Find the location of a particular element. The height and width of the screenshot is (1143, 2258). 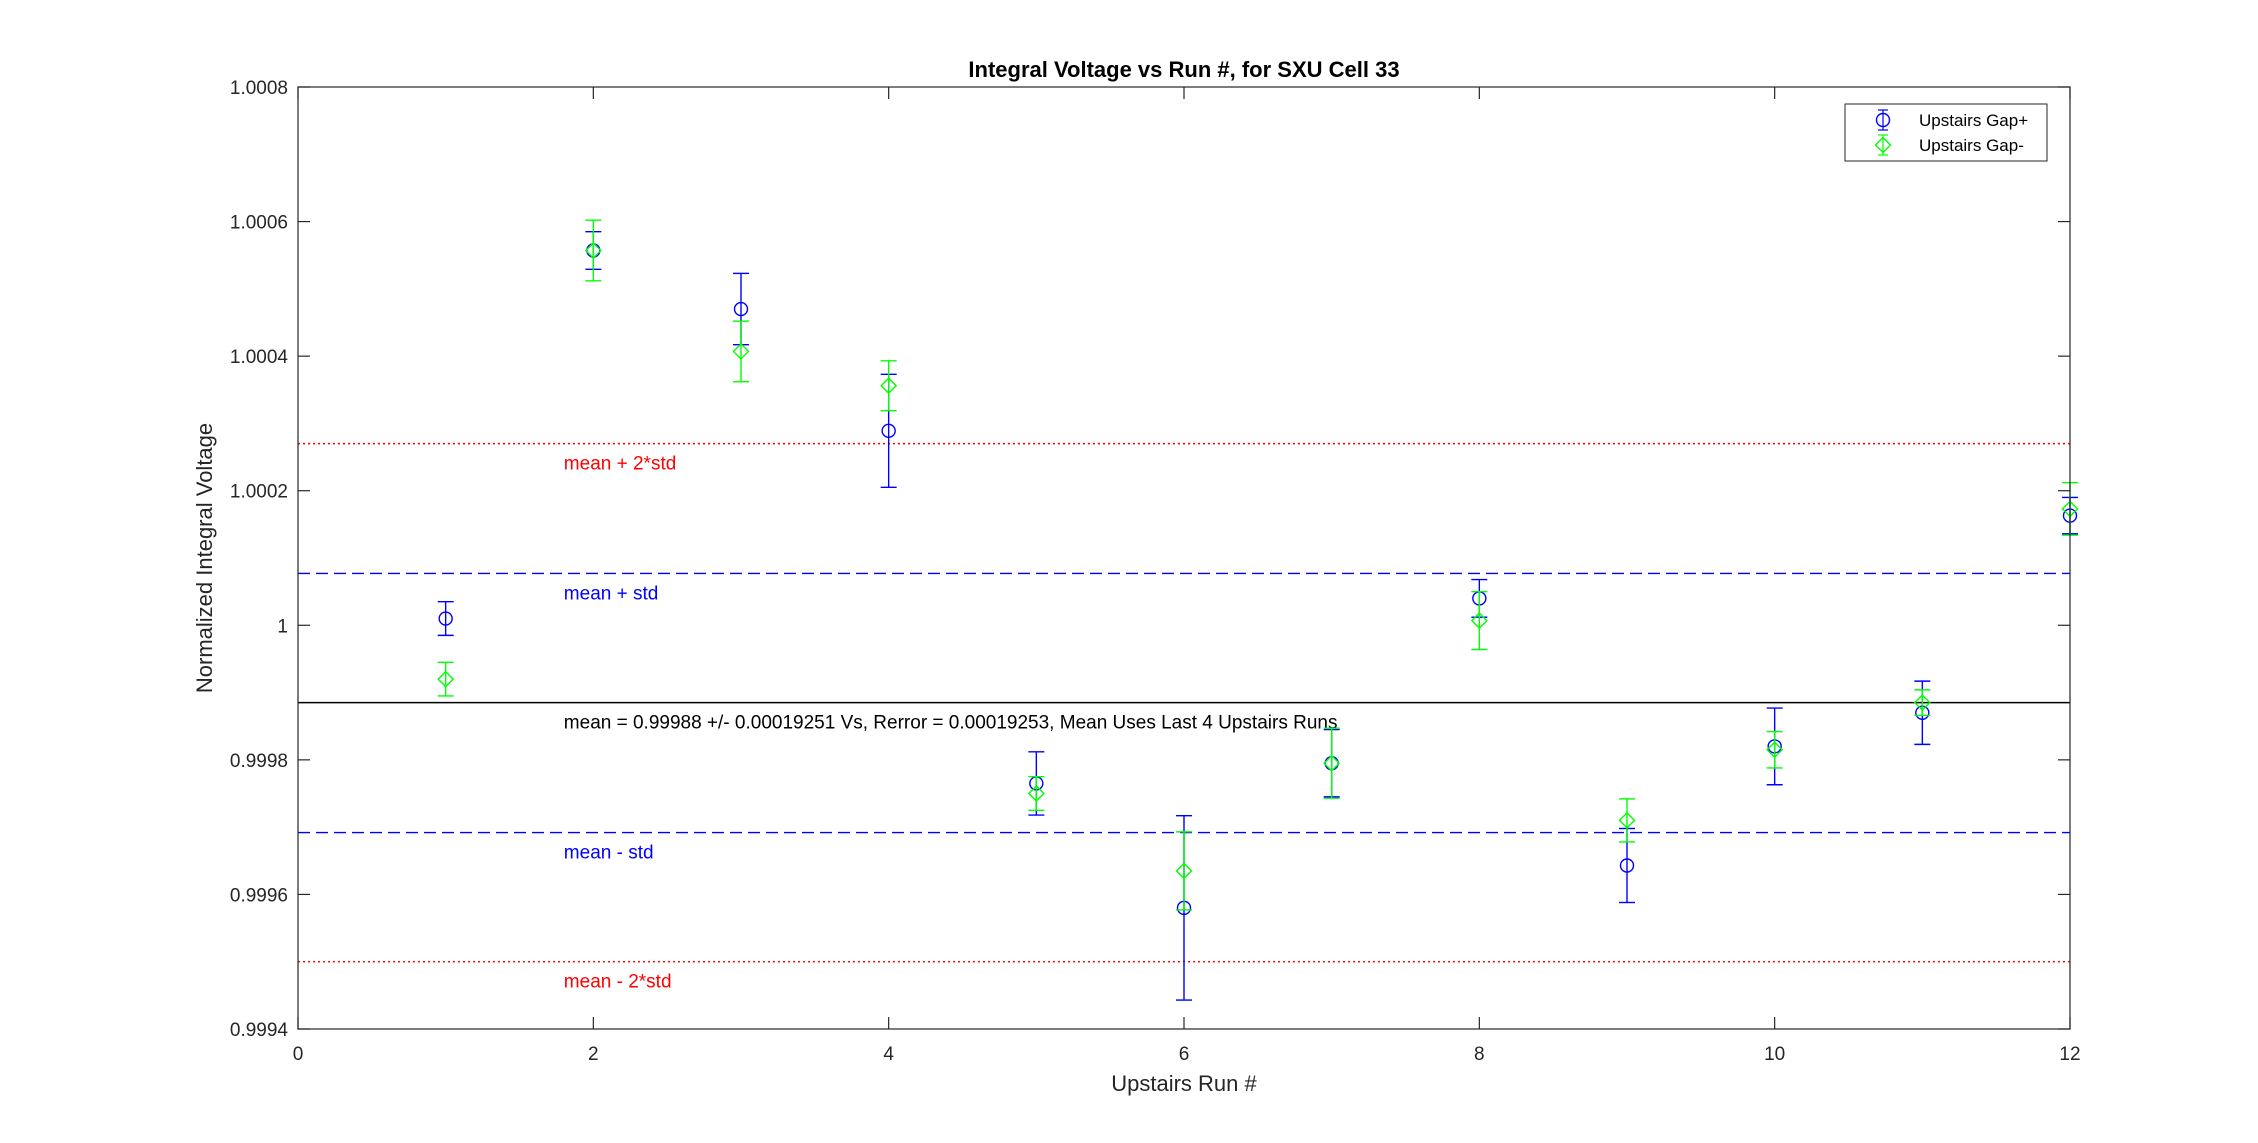

reference-line-label: mean + 2*std is located at coordinates (620, 464).